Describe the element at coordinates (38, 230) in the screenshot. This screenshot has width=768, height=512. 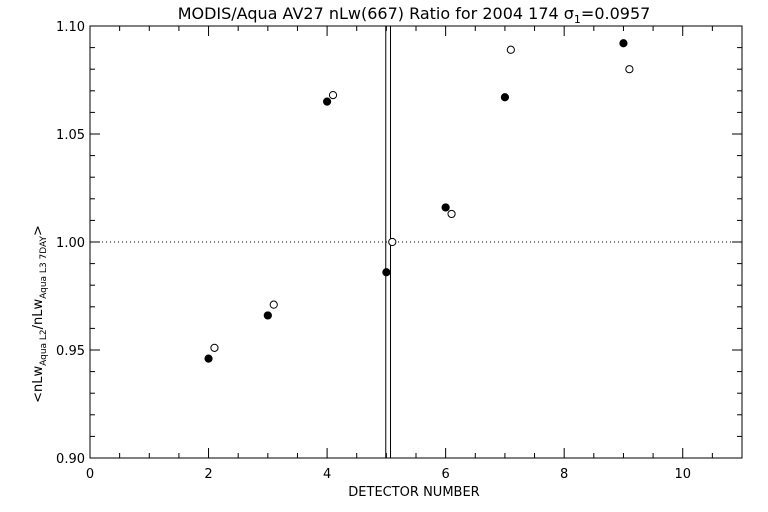
I see `ylabel-close: >` at that location.